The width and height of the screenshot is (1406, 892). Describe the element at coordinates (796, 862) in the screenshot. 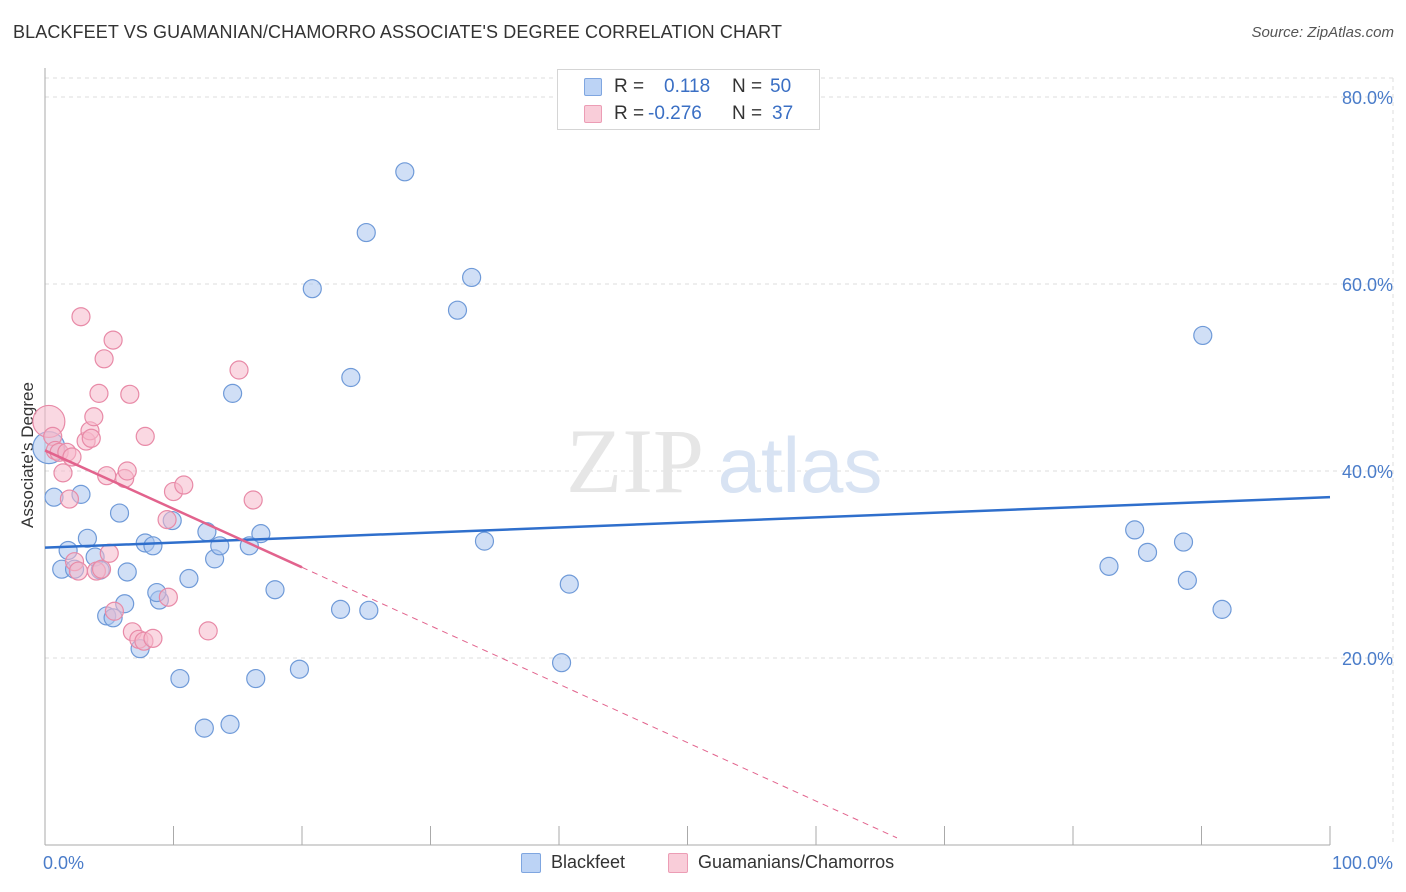

I see `legend-label-chamorros: Guamanians/Chamorros` at that location.